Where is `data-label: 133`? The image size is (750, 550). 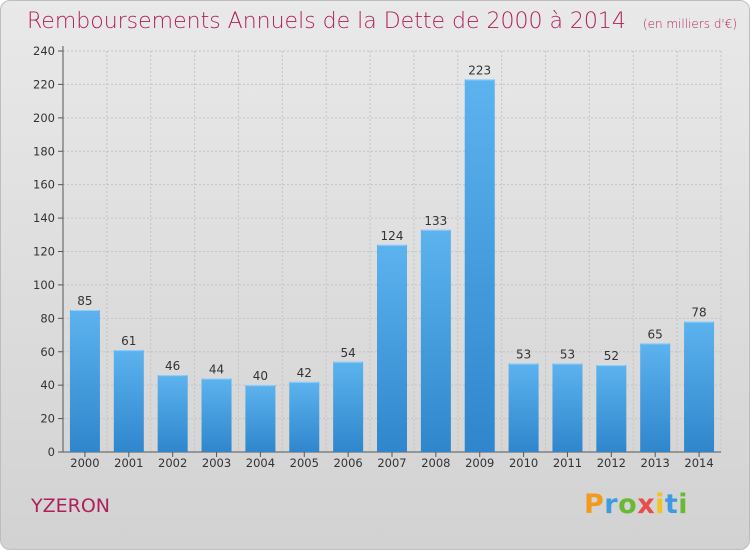 data-label: 133 is located at coordinates (435, 221).